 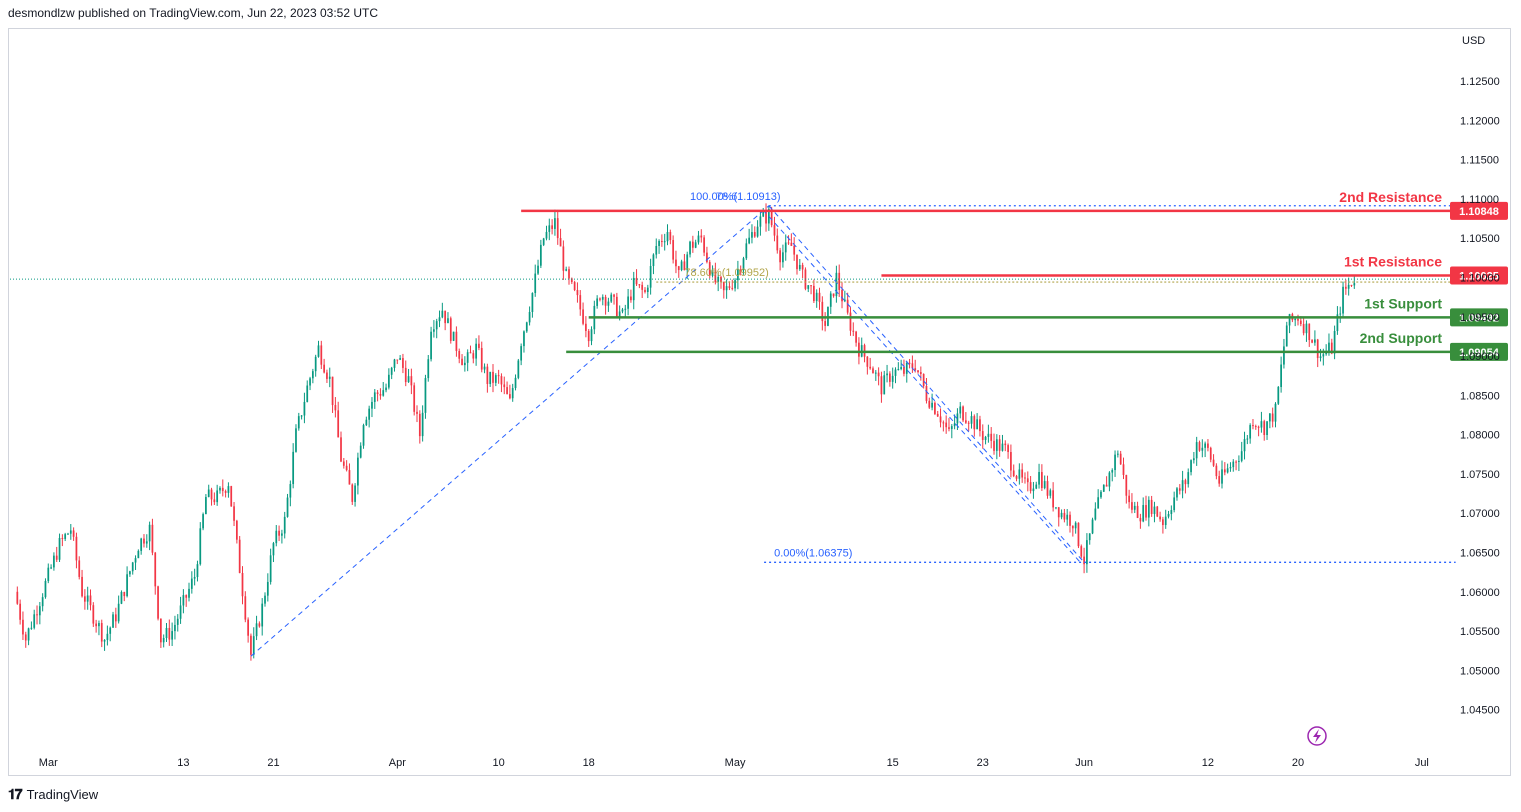 What do you see at coordinates (1480, 632) in the screenshot?
I see `y-tick-label: 1.05500` at bounding box center [1480, 632].